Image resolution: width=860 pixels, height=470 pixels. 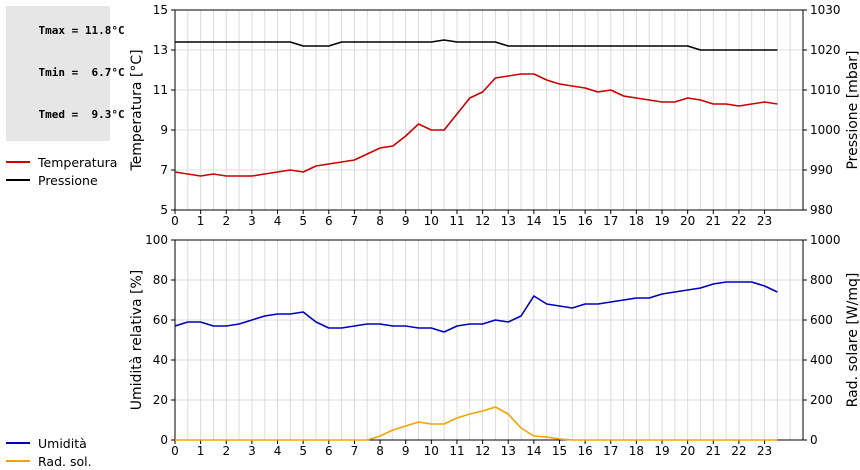 I want to click on series-line-rad-sol, so click(x=476, y=423).